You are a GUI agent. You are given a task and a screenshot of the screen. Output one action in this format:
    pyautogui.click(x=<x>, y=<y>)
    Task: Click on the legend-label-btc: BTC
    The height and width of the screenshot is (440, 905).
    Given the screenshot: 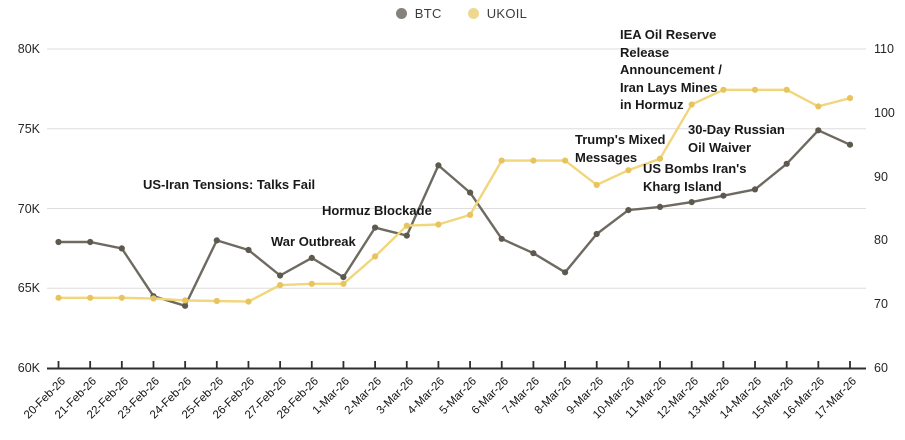 What is the action you would take?
    pyautogui.click(x=428, y=13)
    